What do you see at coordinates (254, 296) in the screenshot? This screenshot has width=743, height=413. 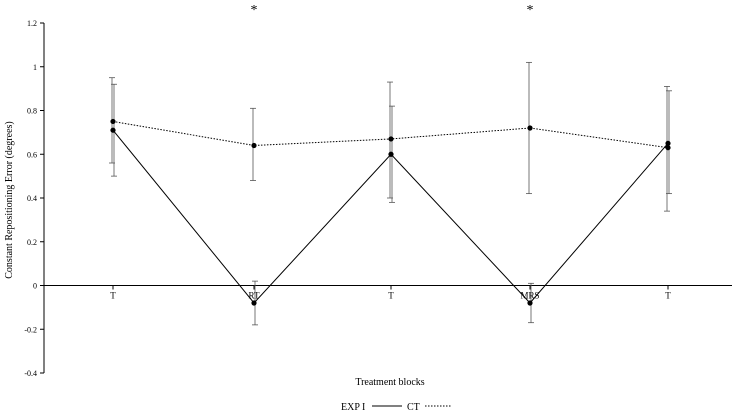 I see `x-tick-label: RT` at bounding box center [254, 296].